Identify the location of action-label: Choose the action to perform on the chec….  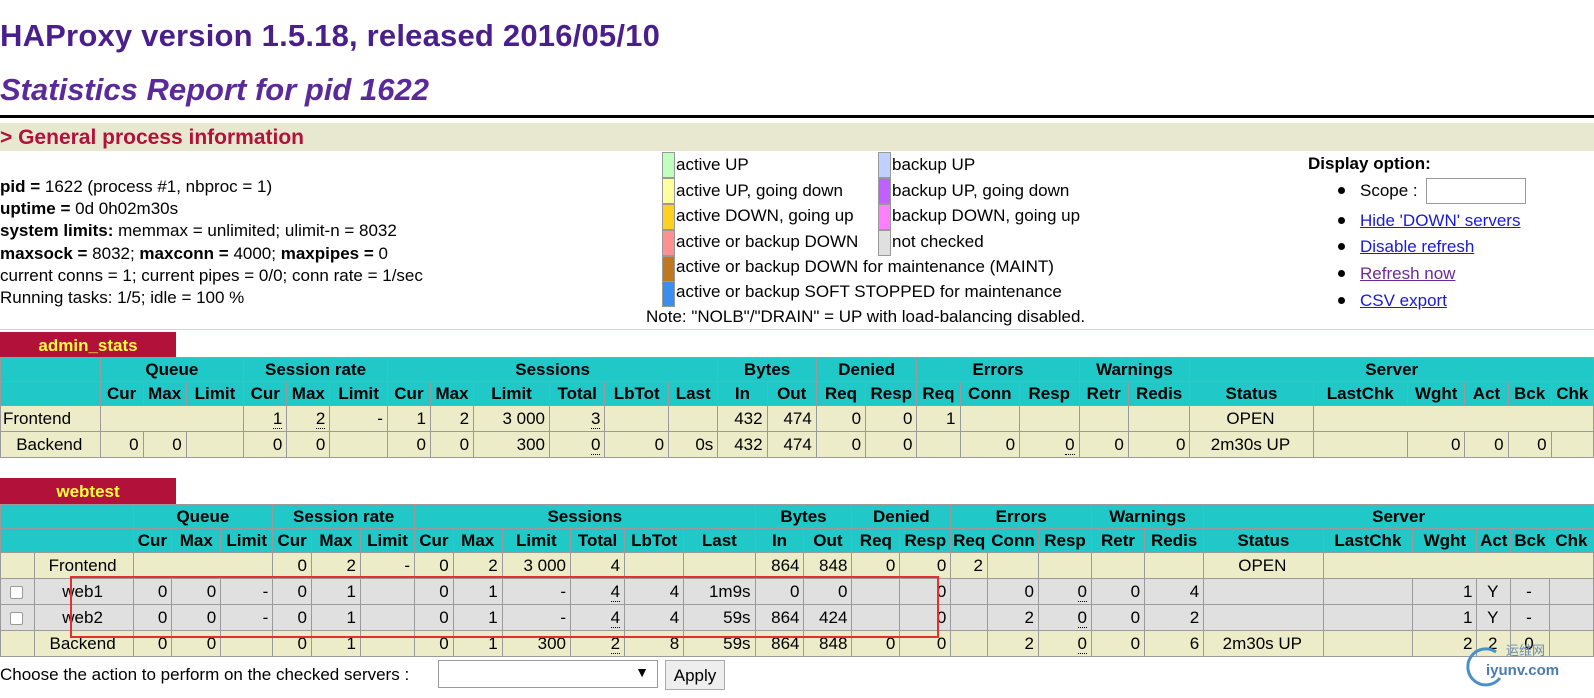
(205, 674).